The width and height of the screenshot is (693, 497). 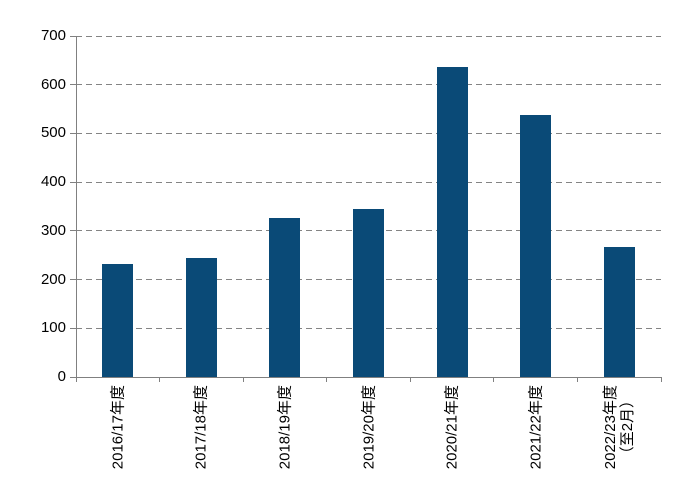 I want to click on x-axis, so click(x=368, y=377).